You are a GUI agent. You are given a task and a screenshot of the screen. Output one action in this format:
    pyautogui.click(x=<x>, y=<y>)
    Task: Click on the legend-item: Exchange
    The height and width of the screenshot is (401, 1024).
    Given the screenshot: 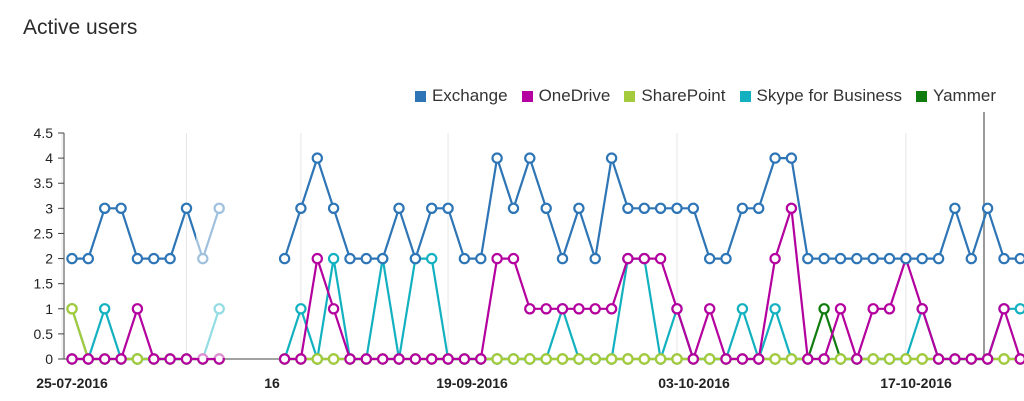 What is the action you would take?
    pyautogui.click(x=461, y=96)
    